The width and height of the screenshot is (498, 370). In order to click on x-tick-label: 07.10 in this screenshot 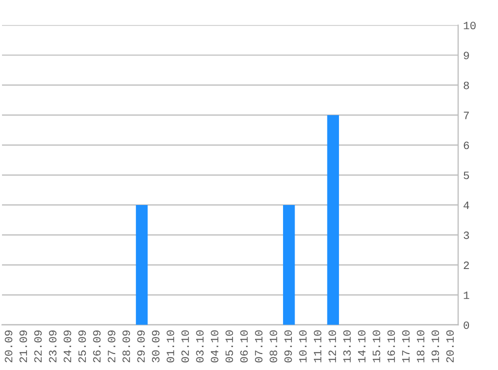, I will do `click(258, 346)`.